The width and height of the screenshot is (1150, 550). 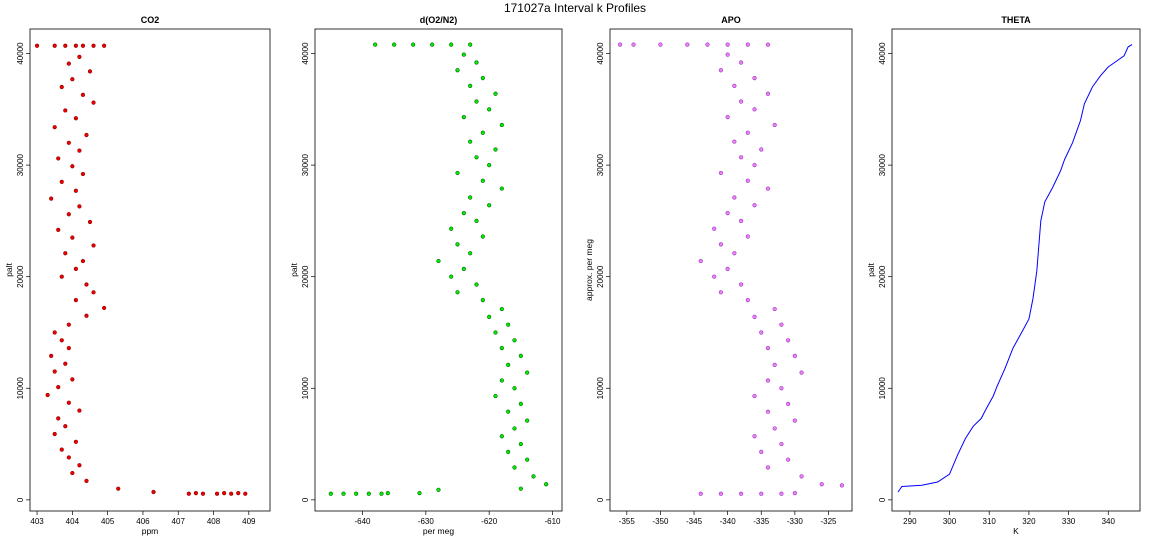 I want to click on x-tick-label: -325, so click(x=828, y=521).